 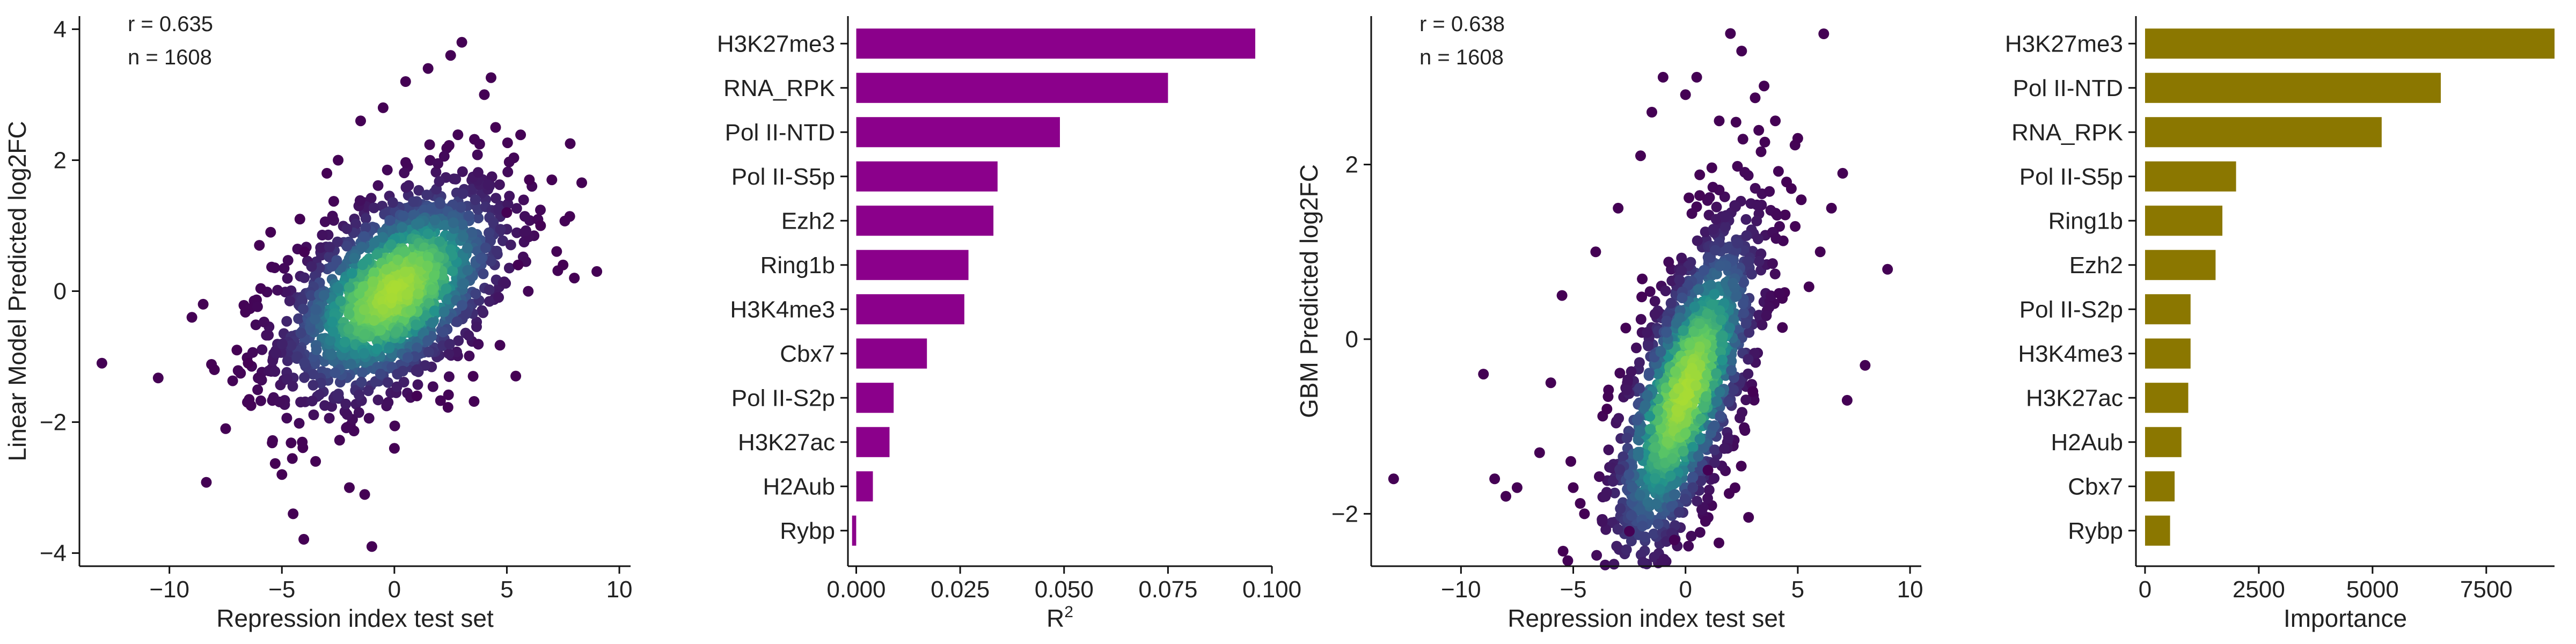 What do you see at coordinates (2071, 309) in the screenshot?
I see `category-label: Pol II-S2p` at bounding box center [2071, 309].